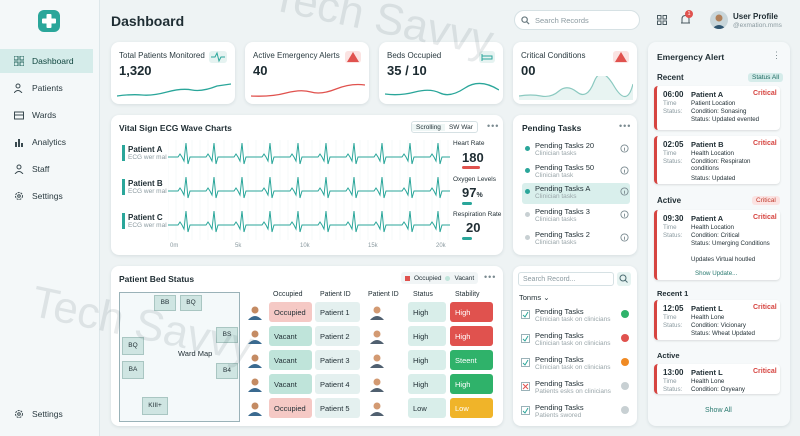  What do you see at coordinates (448, 278) in the screenshot?
I see `legend-swatch-vacant` at bounding box center [448, 278].